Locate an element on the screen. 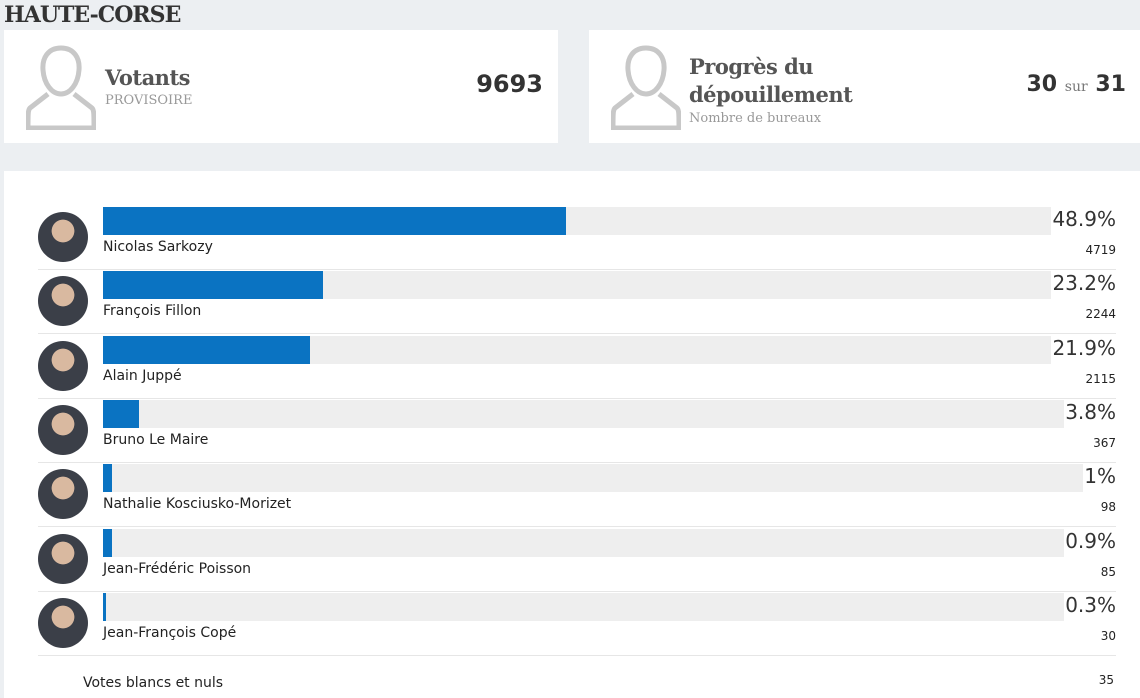 This screenshot has width=1140, height=698. progress-done: 30 is located at coordinates (1042, 84).